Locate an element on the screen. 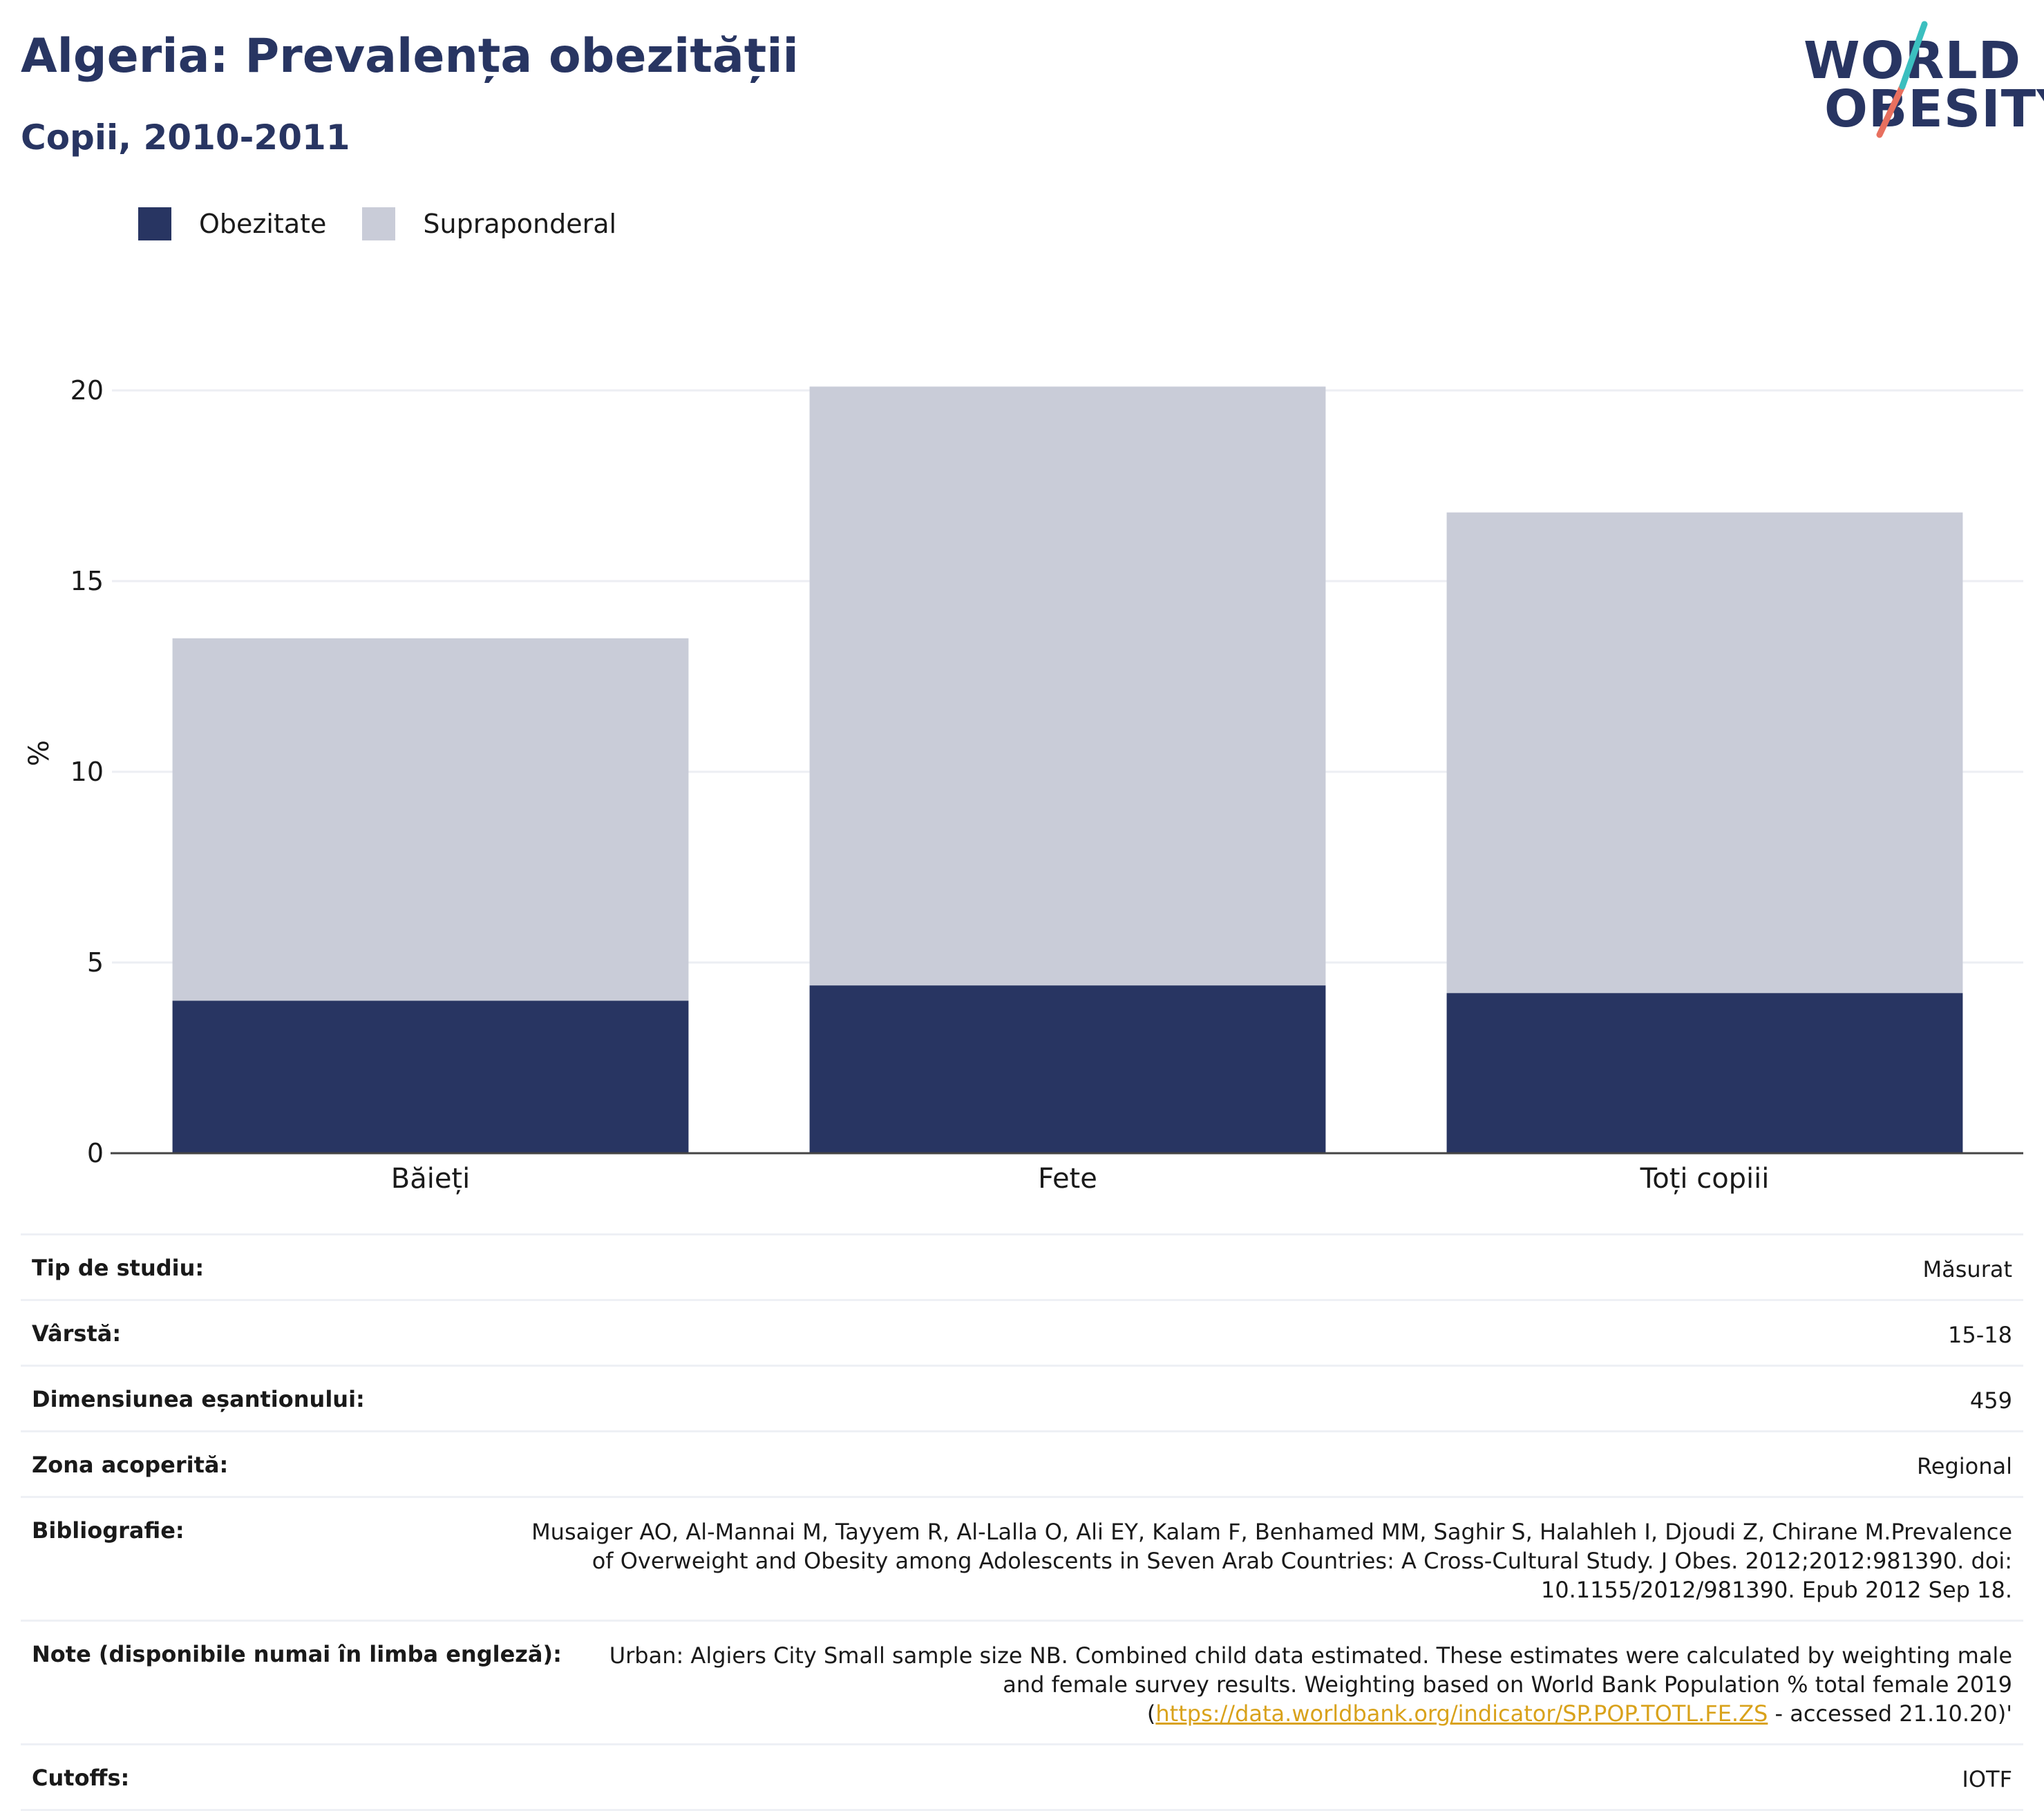 This screenshot has width=2044, height=1811. info-row-area-covered: Zona acoperită: Regional is located at coordinates (1022, 1463).